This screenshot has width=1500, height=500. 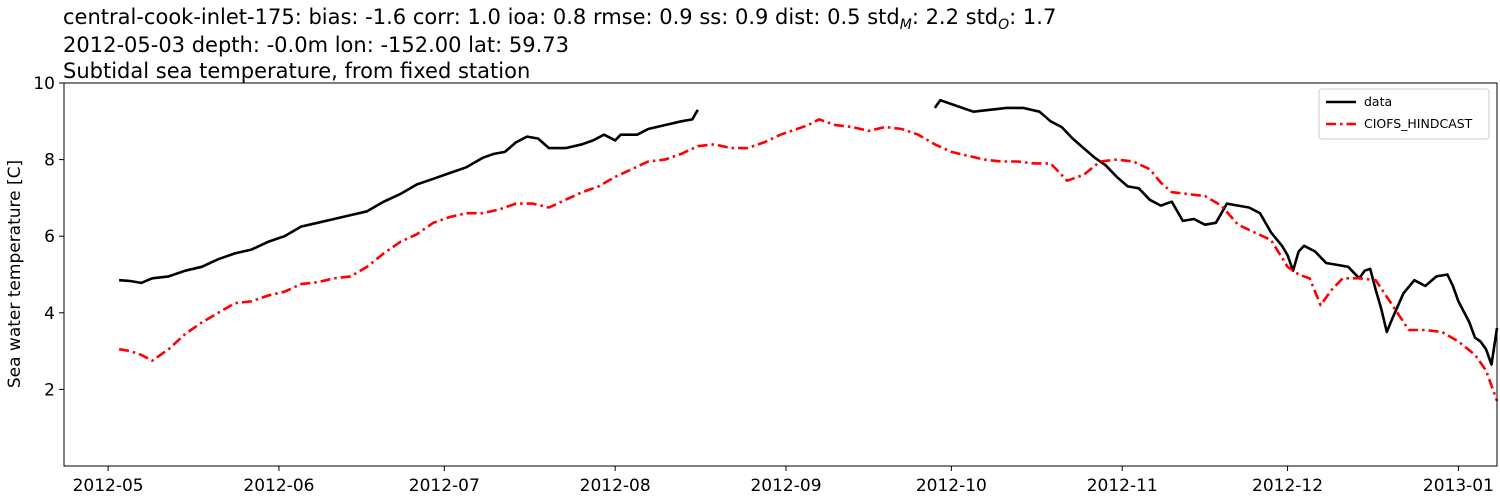 I want to click on x-tick-label: 2012-05, so click(x=108, y=486).